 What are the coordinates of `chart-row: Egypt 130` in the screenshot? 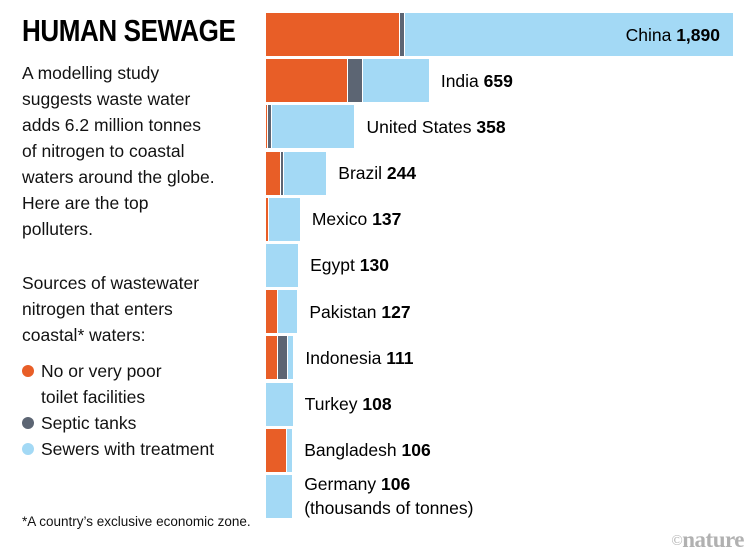 It's located at (499, 265).